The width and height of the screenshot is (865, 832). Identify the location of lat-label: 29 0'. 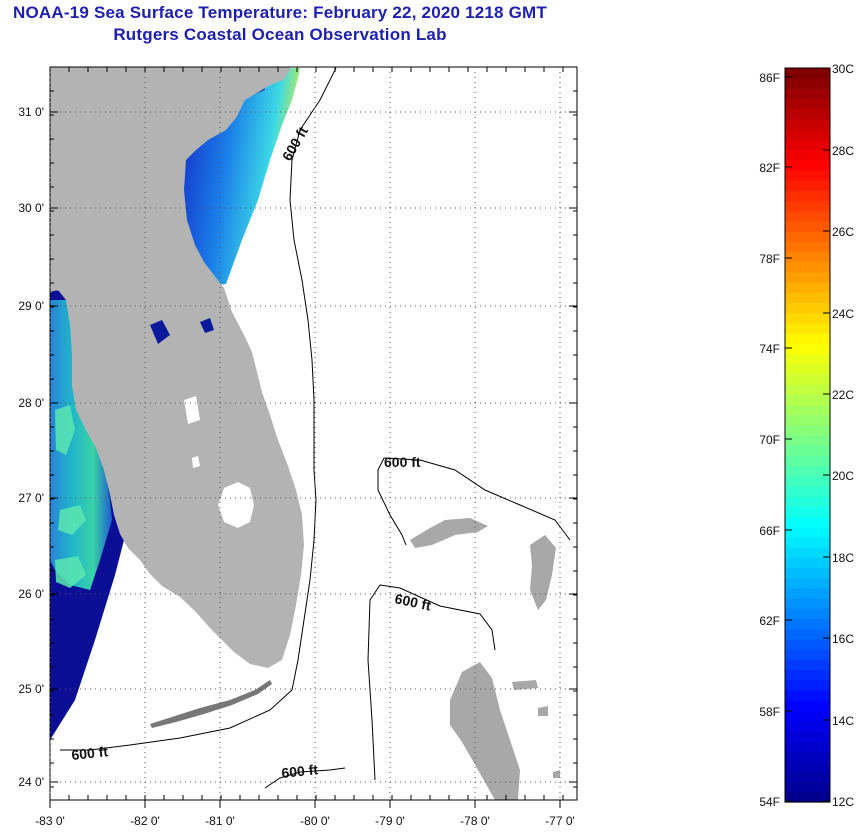
(31, 306).